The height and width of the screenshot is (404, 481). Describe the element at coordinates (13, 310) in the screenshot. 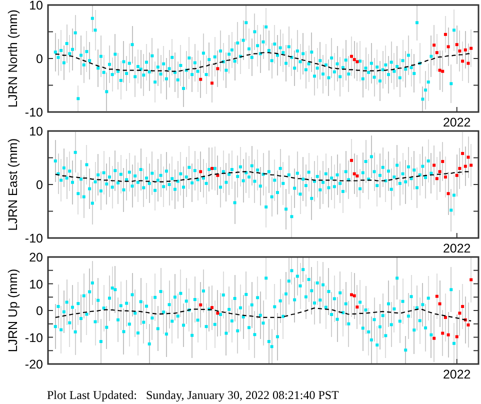

I see `y-axis-title: LJRN Up (mm)` at that location.